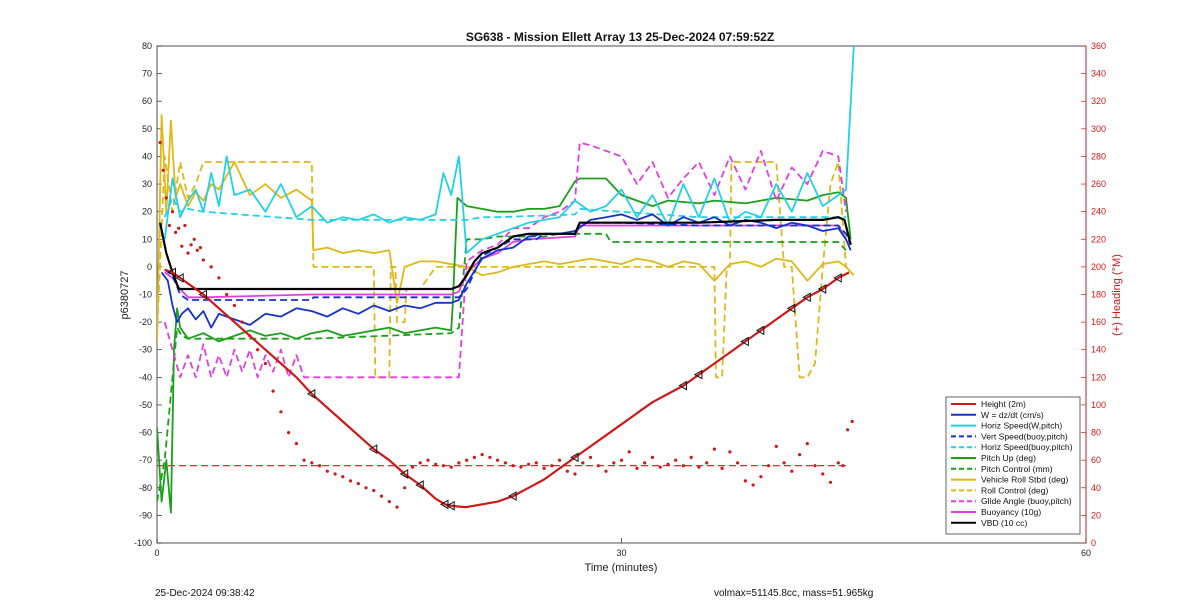 This screenshot has height=611, width=1200. What do you see at coordinates (125, 295) in the screenshot?
I see `y-axis-label-left: p6380727` at bounding box center [125, 295].